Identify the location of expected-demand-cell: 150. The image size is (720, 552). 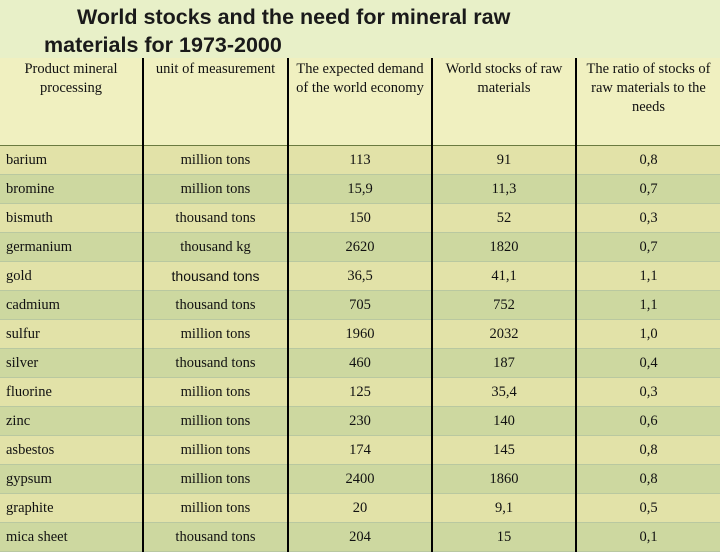
(360, 218).